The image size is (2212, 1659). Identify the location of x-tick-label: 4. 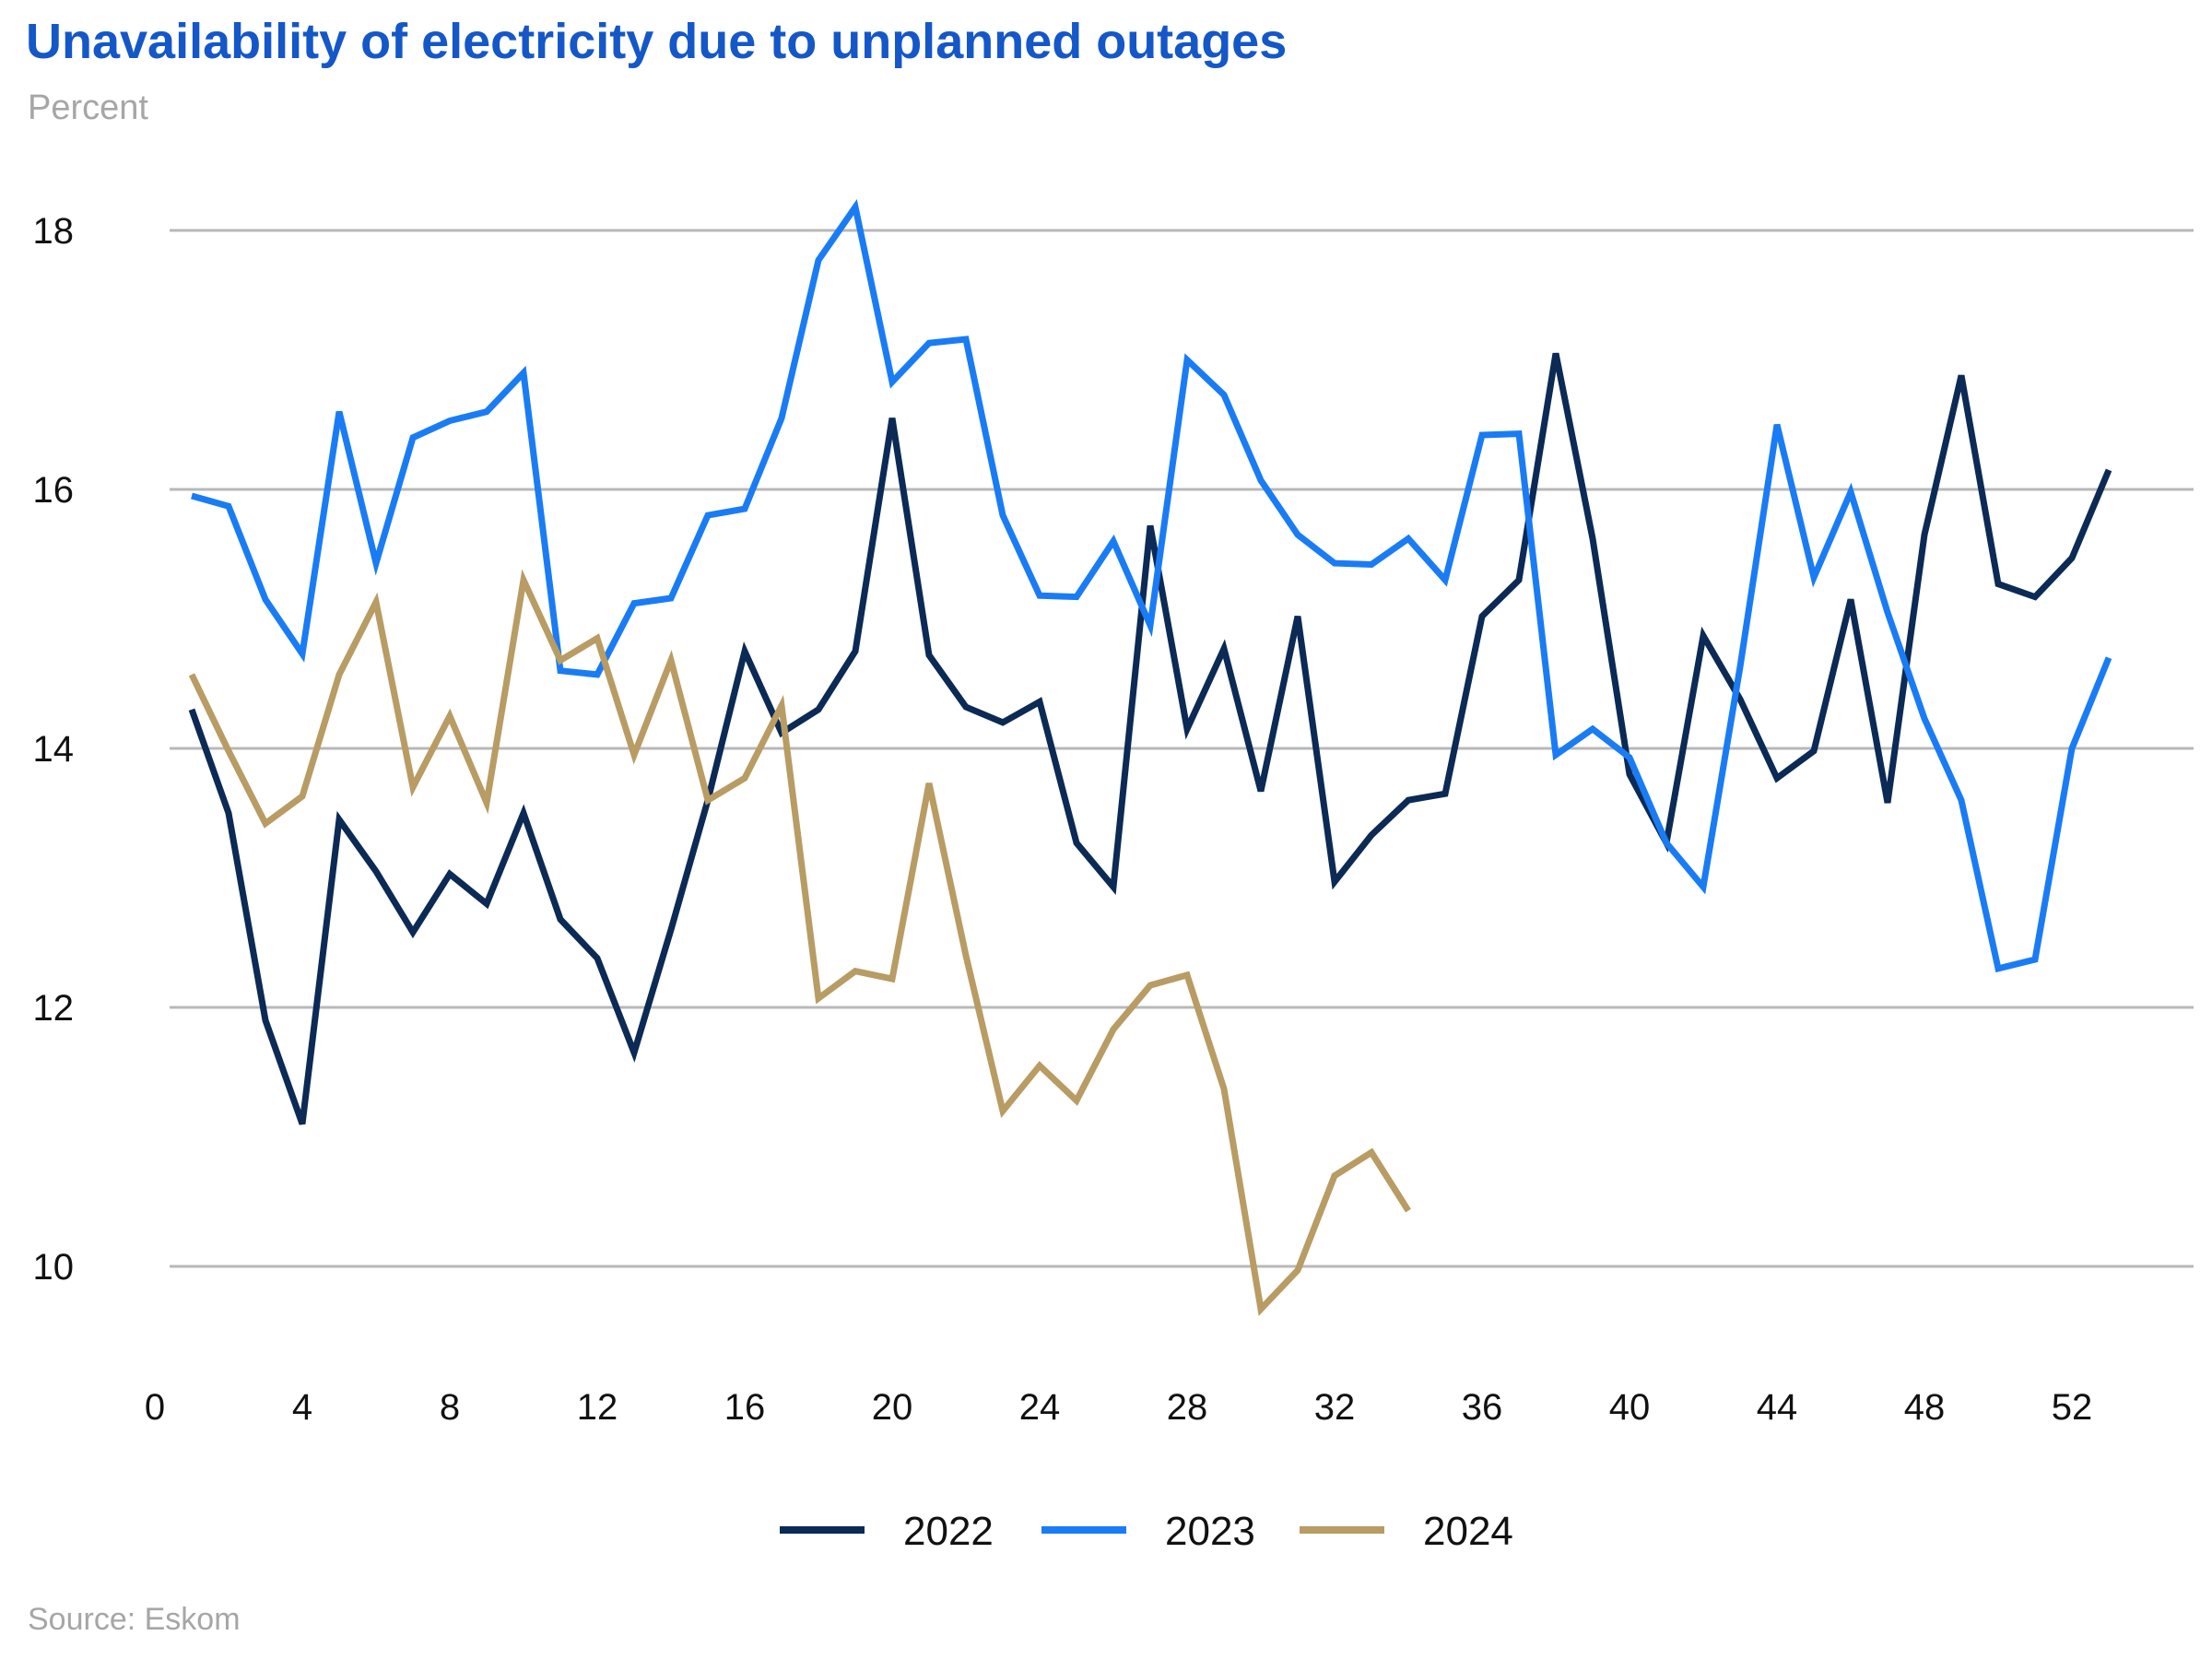
(302, 1407).